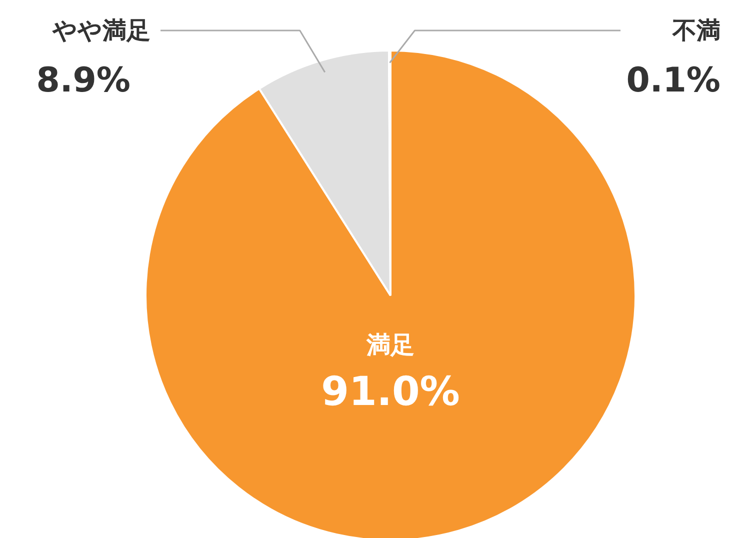 The image size is (736, 538). What do you see at coordinates (101, 30) in the screenshot?
I see `slice-label: やや満足` at bounding box center [101, 30].